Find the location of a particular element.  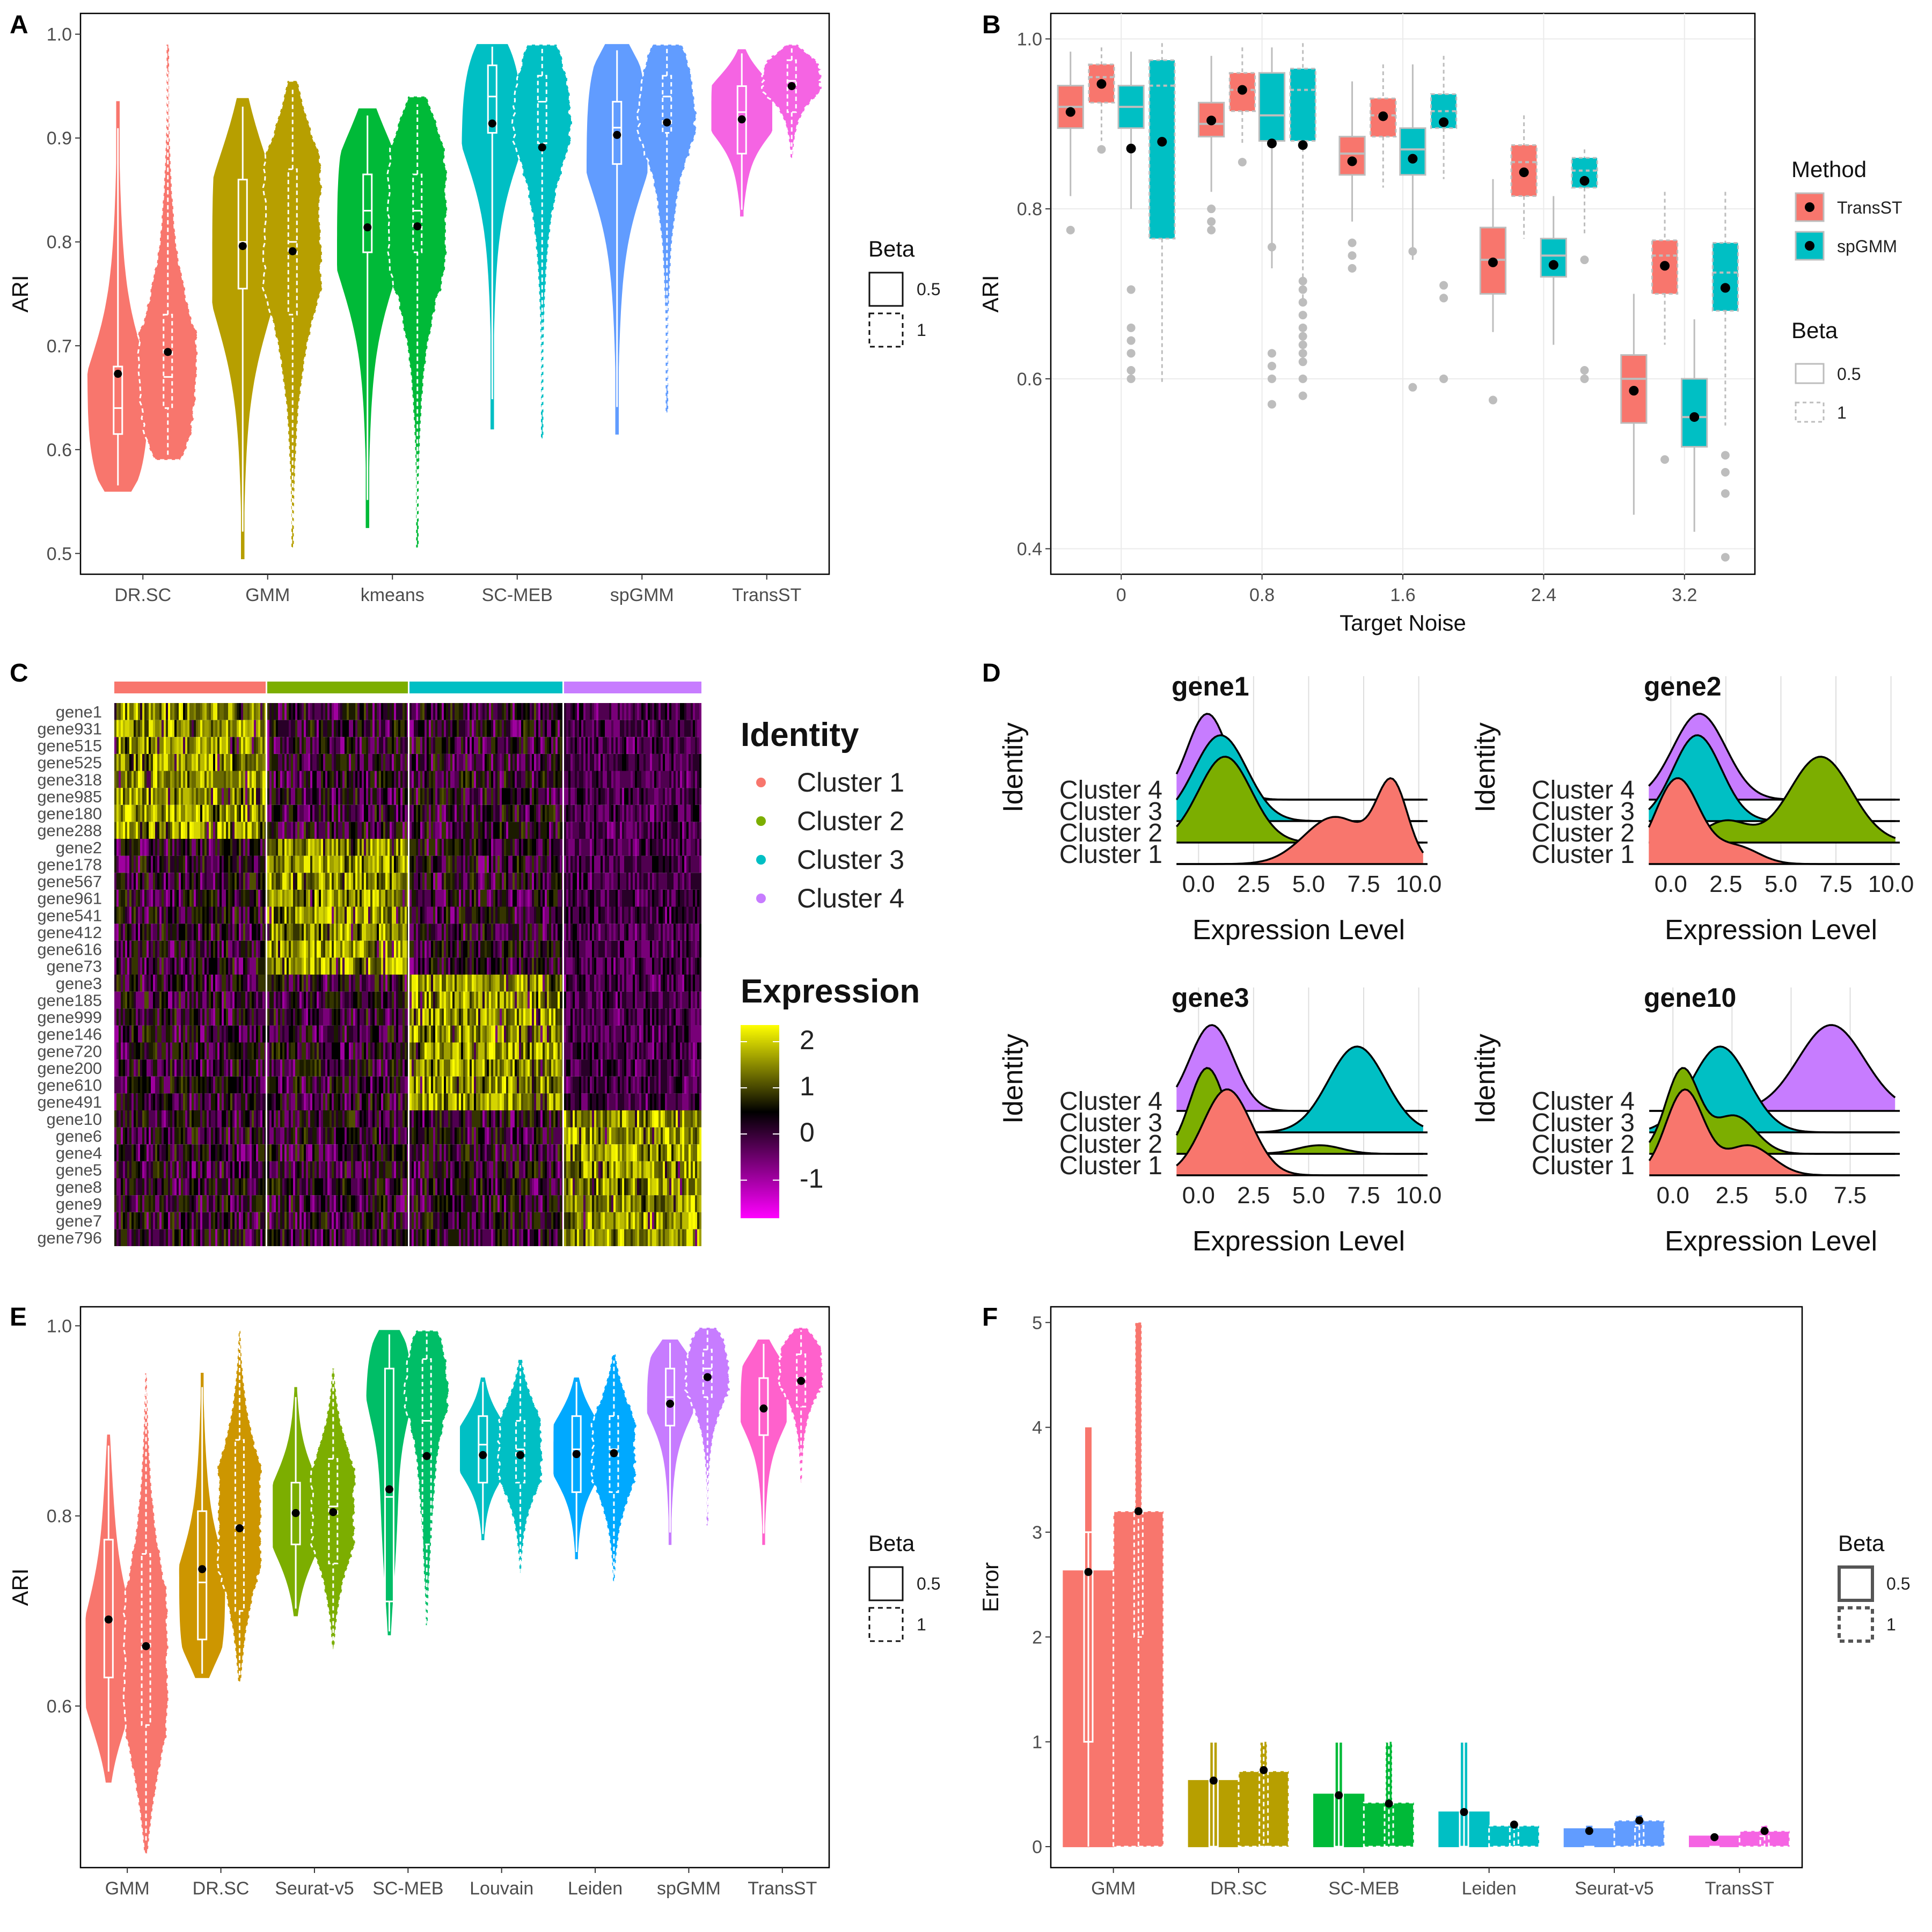

panel-c-expression-tick-label: 1 is located at coordinates (807, 1086).